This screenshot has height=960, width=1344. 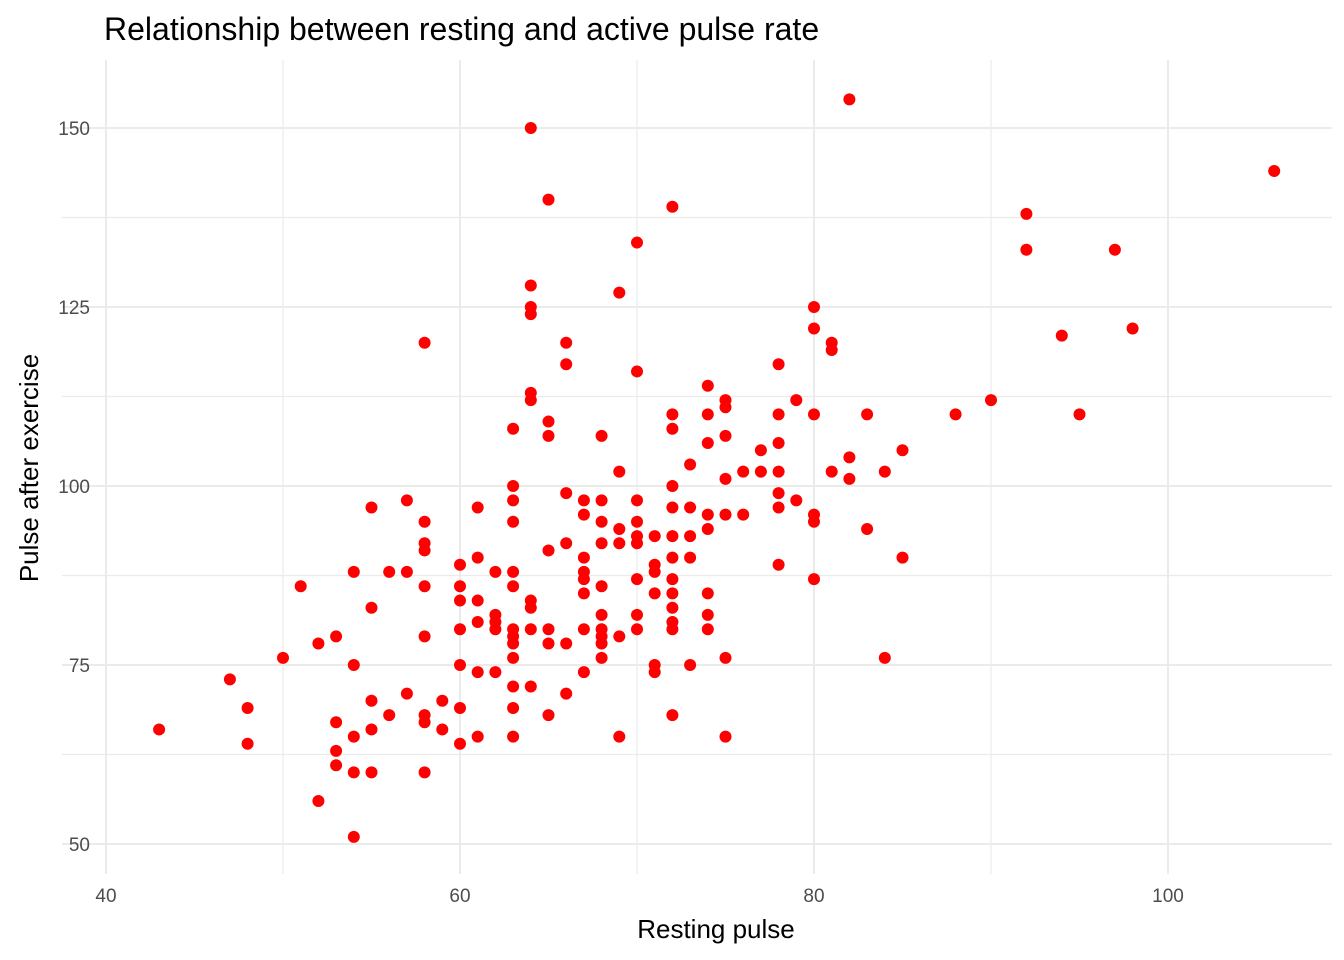 What do you see at coordinates (1168, 896) in the screenshot?
I see `x-tick-label: 100` at bounding box center [1168, 896].